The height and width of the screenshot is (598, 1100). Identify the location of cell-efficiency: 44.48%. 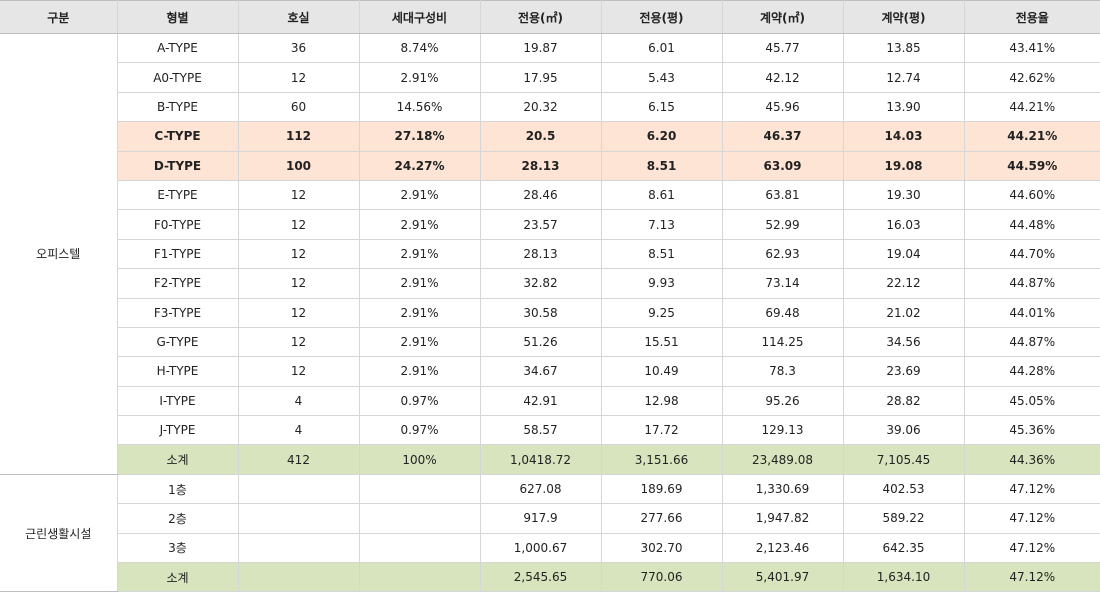
(1032, 224).